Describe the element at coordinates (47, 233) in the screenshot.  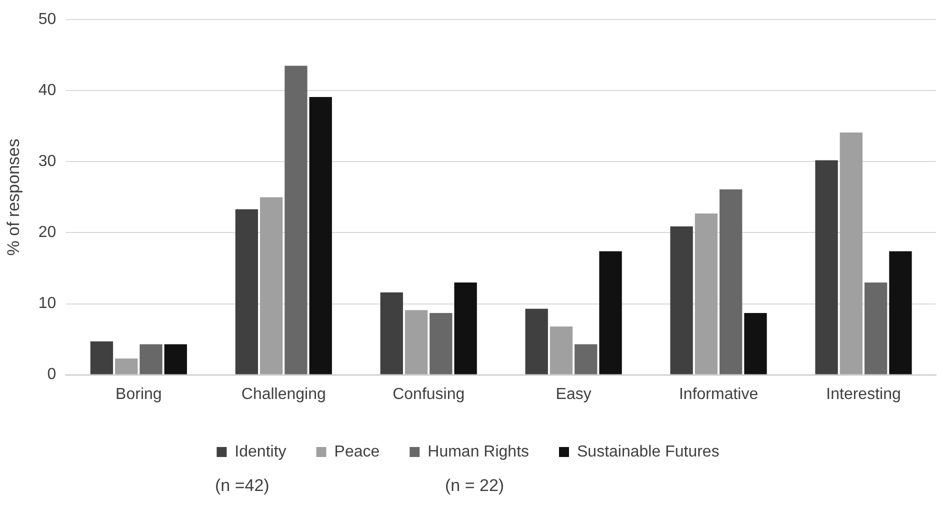
I see `y-tick-label: 20` at that location.